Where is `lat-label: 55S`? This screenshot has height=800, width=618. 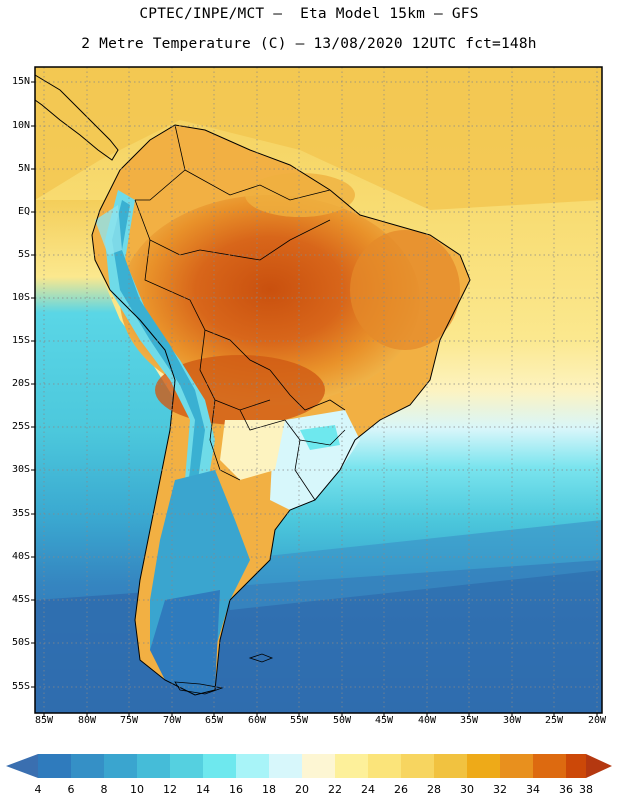 lat-label: 55S is located at coordinates (20, 686).